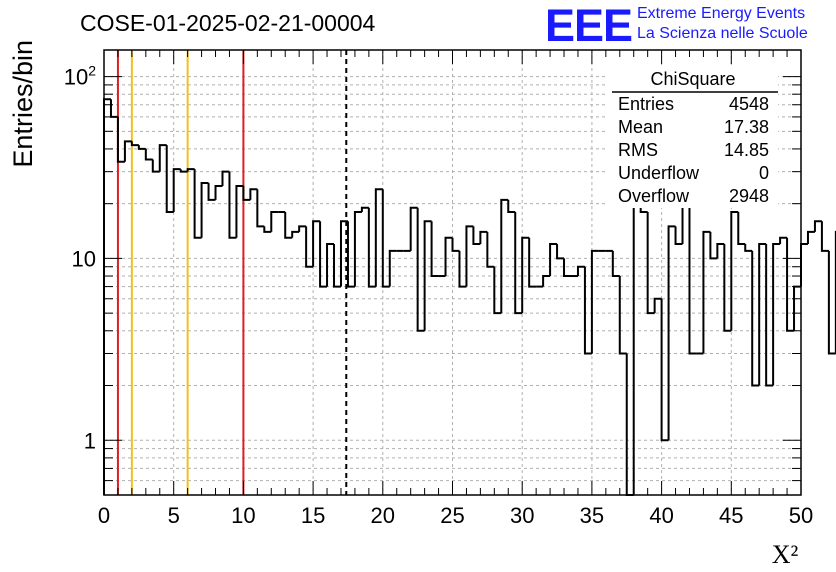  I want to click on x-tick-label: 45, so click(731, 515).